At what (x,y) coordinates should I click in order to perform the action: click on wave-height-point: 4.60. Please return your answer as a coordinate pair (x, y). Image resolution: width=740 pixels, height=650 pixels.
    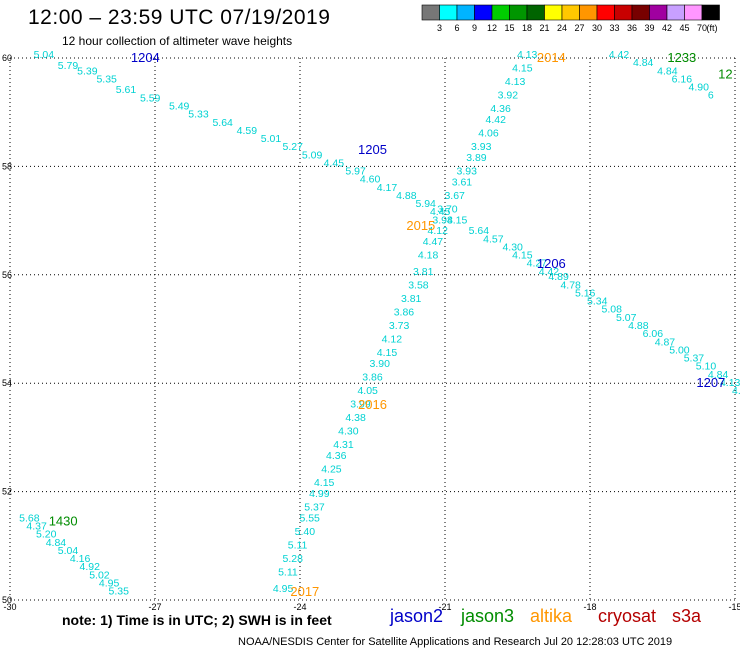
    Looking at the image, I should click on (370, 180).